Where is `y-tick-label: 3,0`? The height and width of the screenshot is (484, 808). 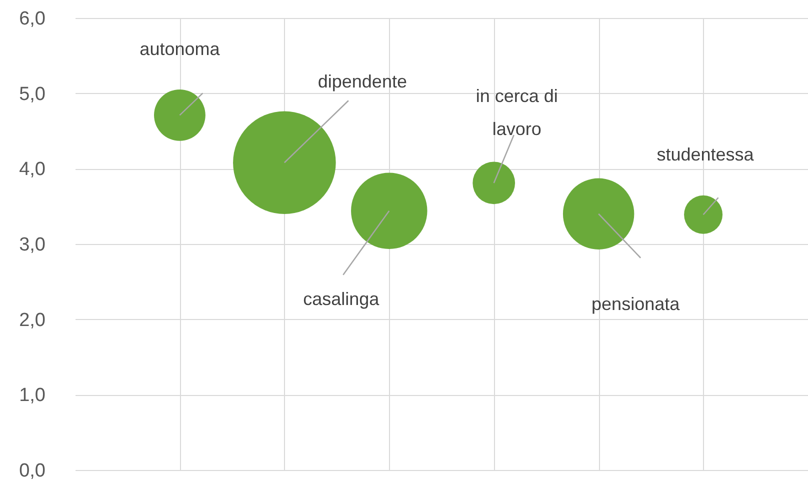 y-tick-label: 3,0 is located at coordinates (32, 245).